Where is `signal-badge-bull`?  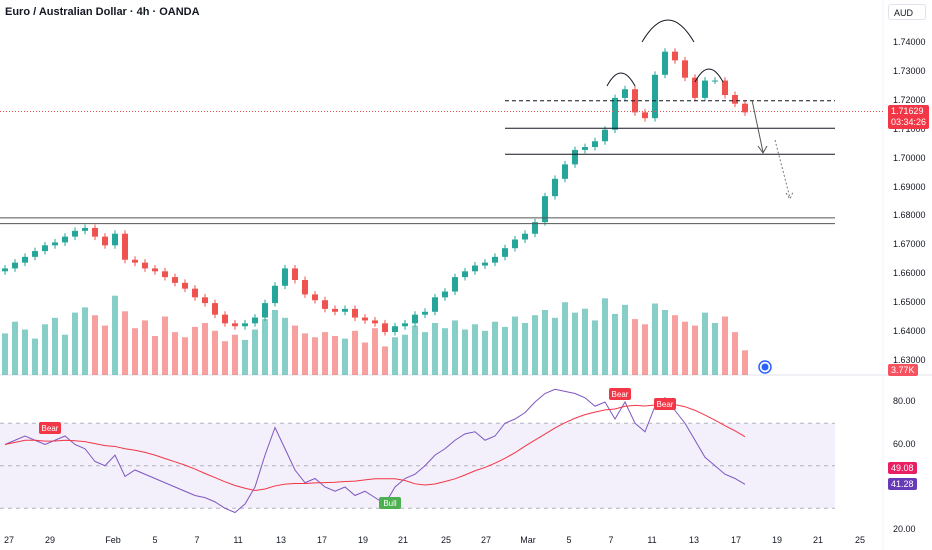
signal-badge-bull is located at coordinates (390, 503).